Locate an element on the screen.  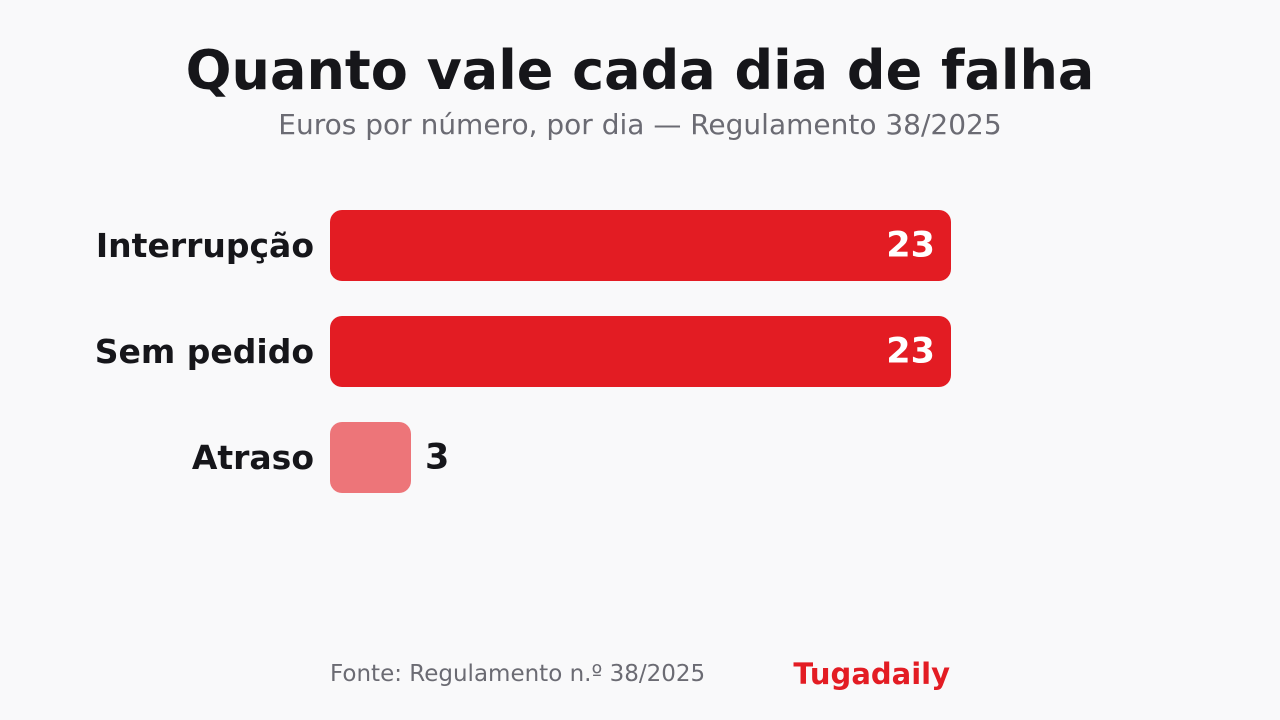
category-label: Atraso is located at coordinates (253, 457).